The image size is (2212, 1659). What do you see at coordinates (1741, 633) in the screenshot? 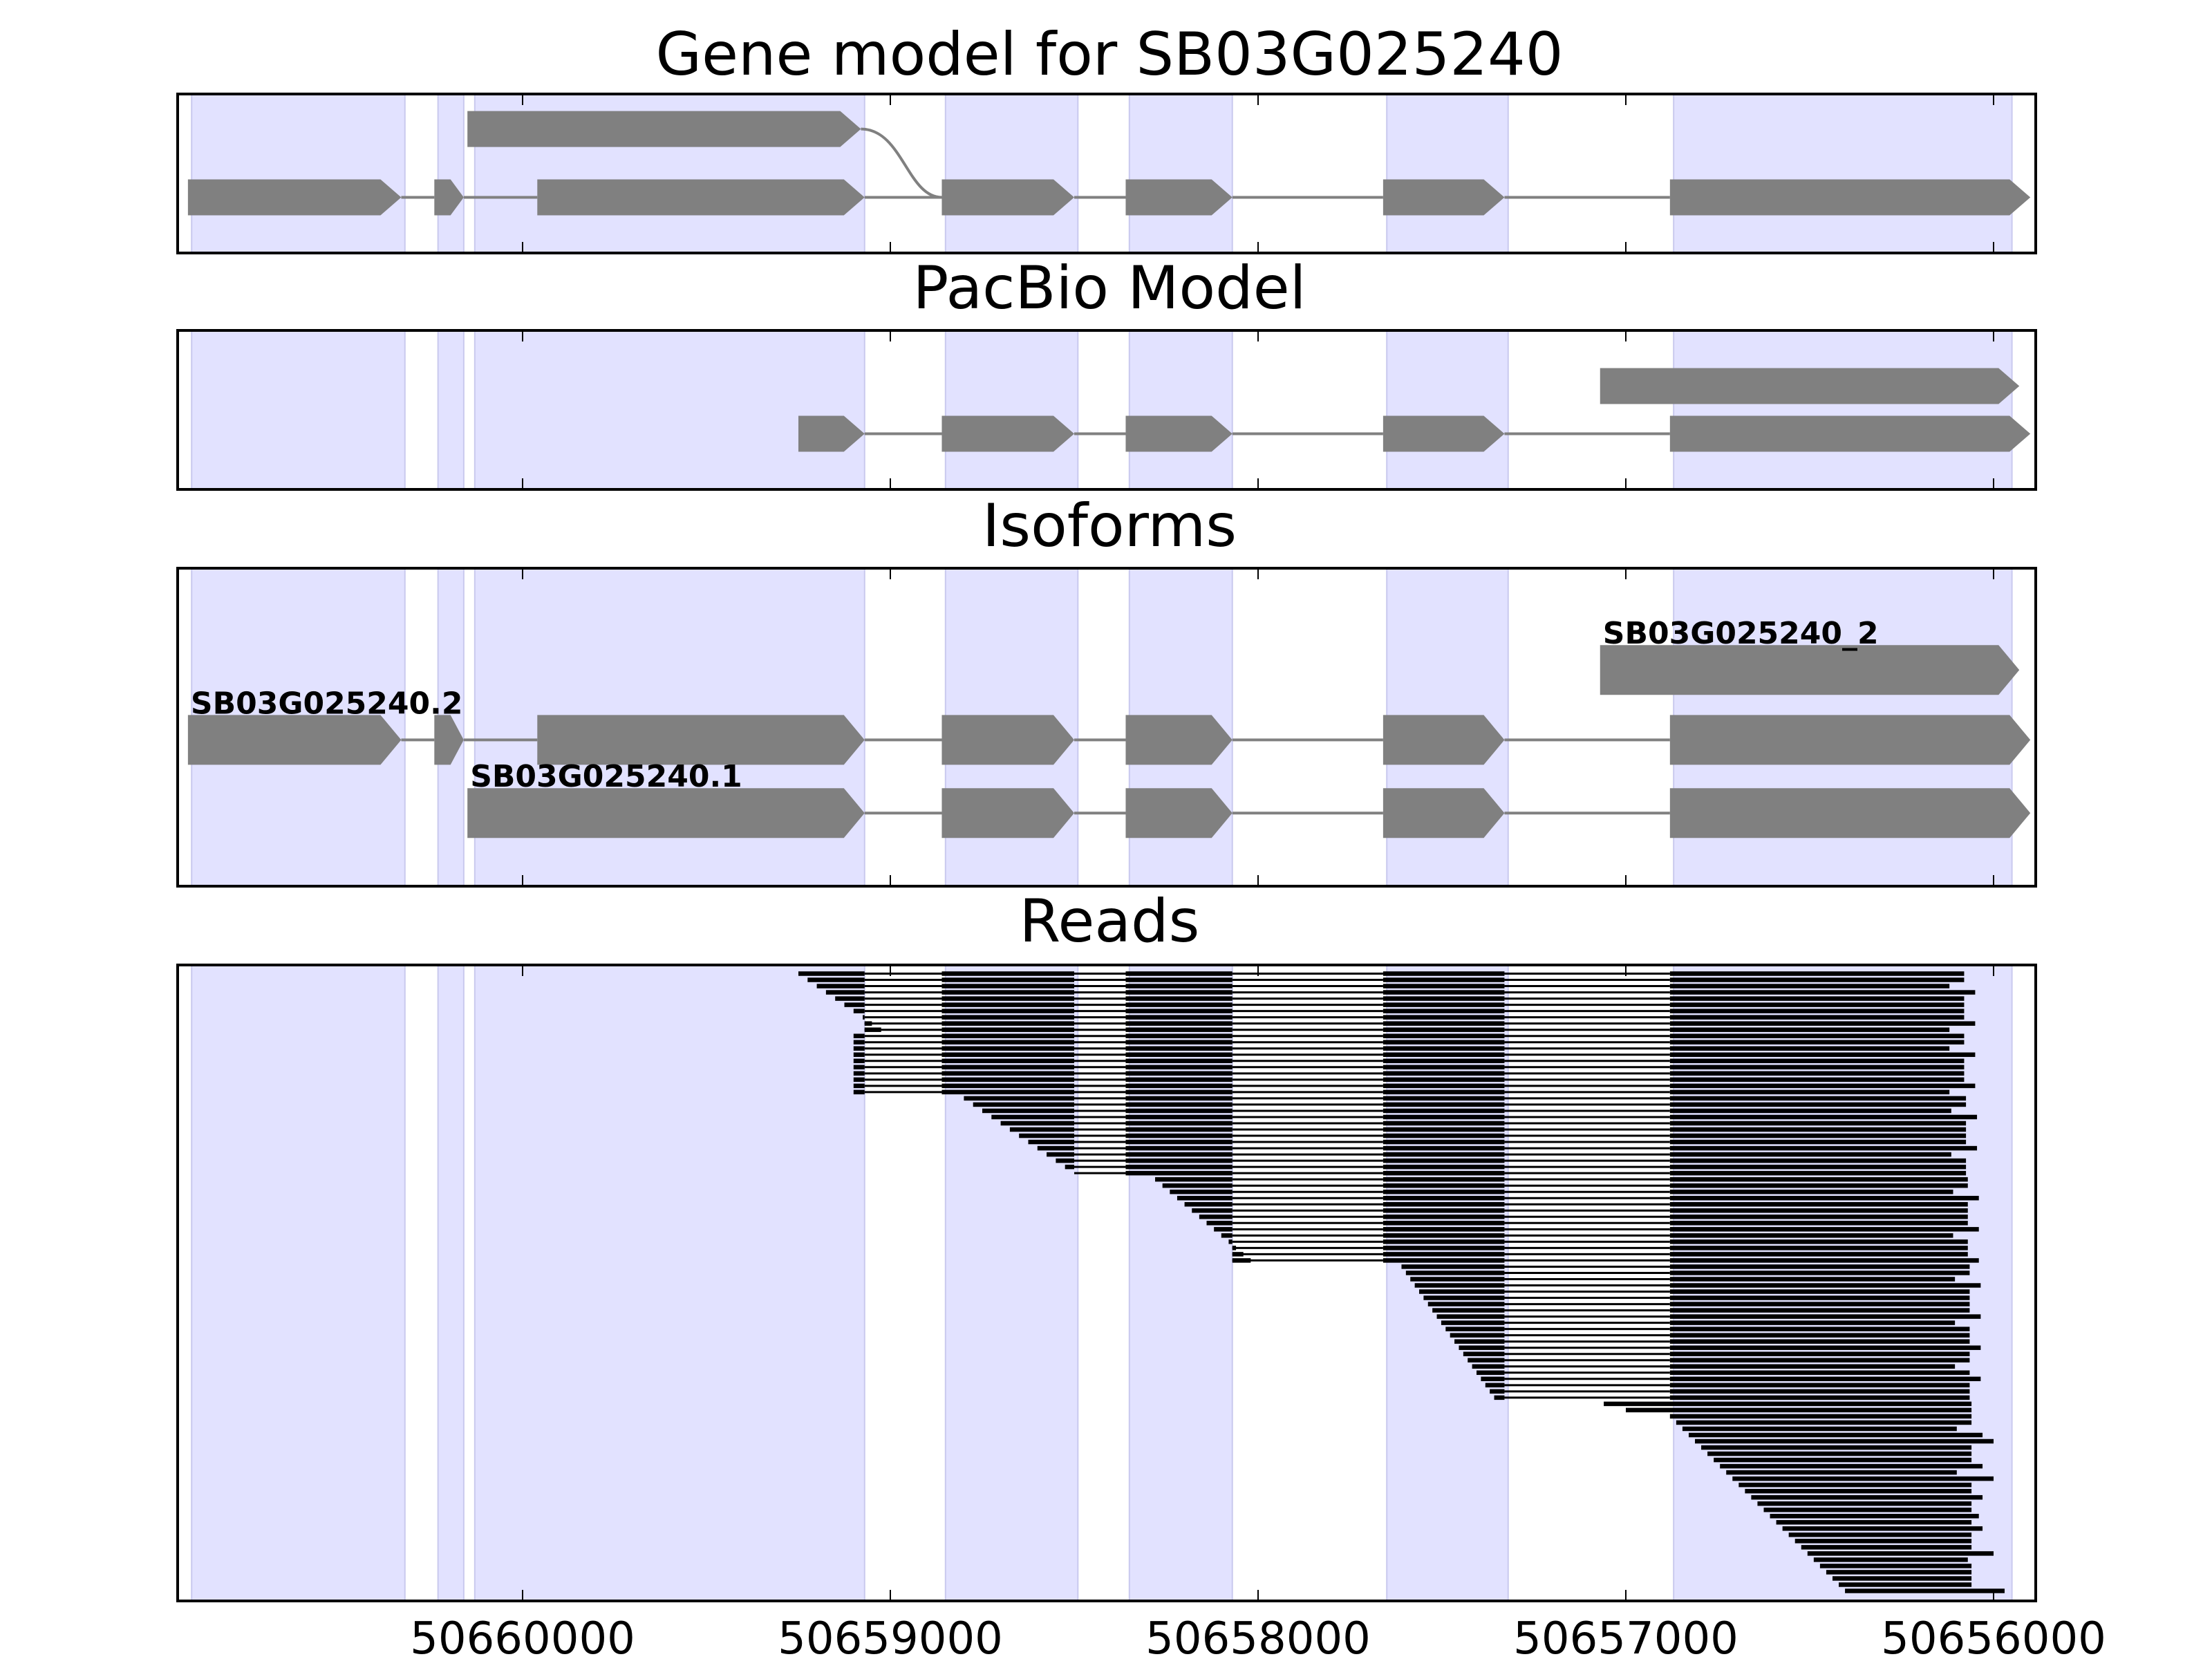
I see `isoform-label: SB03G025240_2` at bounding box center [1741, 633].